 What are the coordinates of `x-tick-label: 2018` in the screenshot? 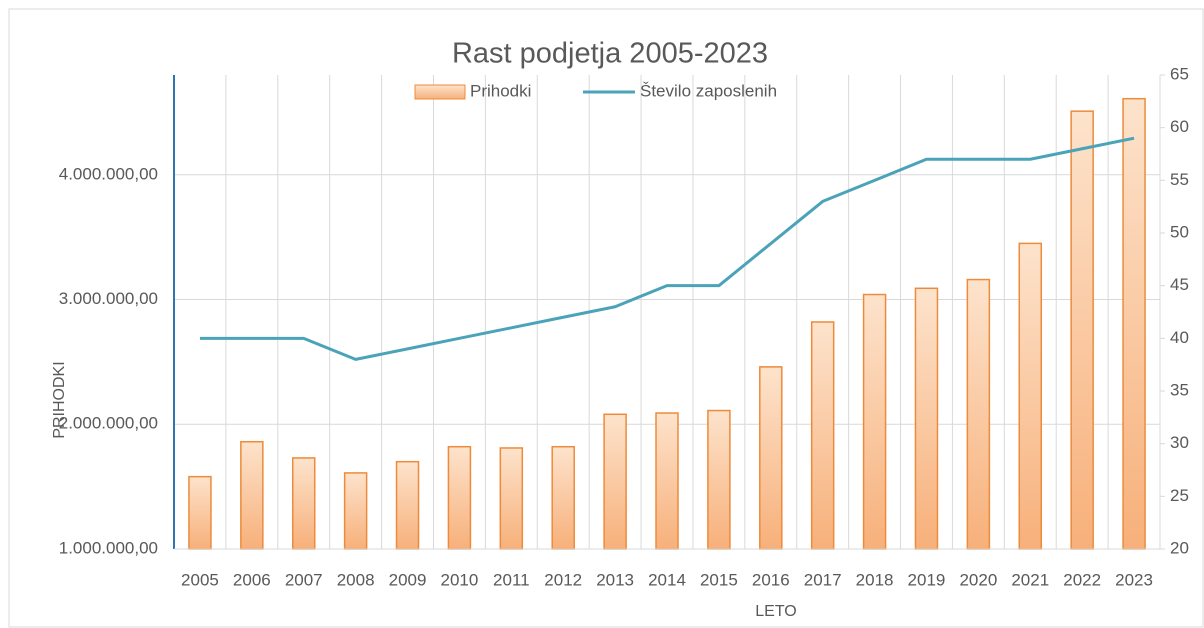 It's located at (875, 579).